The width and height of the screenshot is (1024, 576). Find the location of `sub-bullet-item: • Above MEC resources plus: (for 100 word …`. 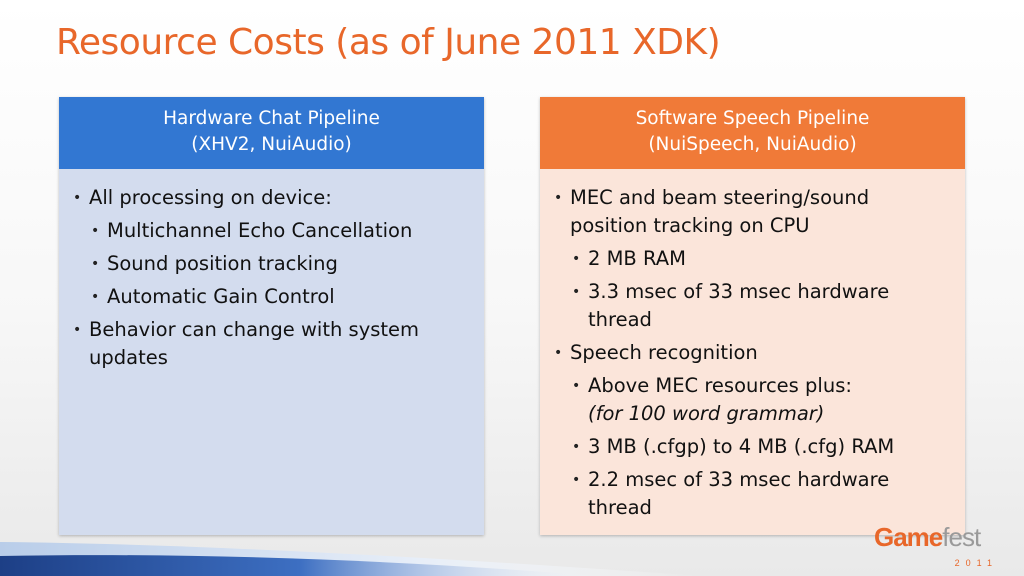

sub-bullet-item: • Above MEC resources plus: (for 100 word … is located at coordinates (750, 400).